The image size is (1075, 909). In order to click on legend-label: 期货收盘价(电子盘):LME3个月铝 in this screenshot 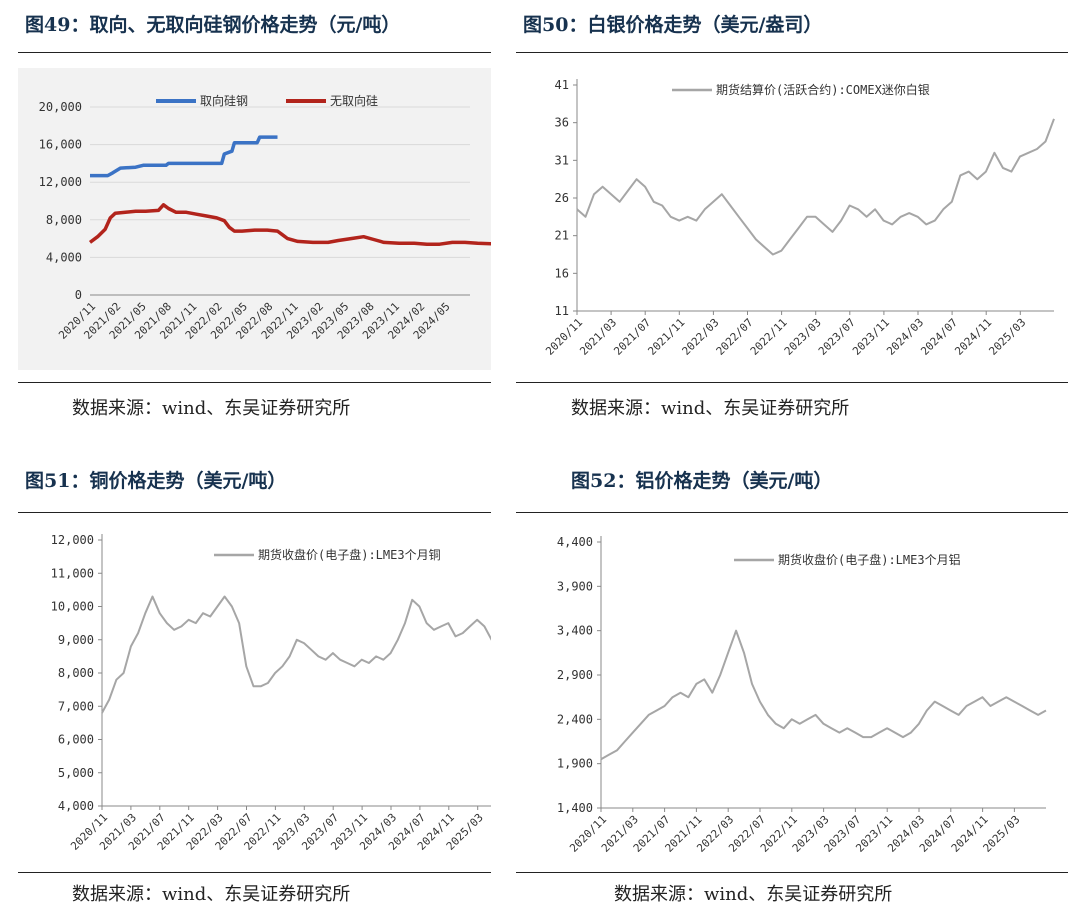, I will do `click(869, 559)`.